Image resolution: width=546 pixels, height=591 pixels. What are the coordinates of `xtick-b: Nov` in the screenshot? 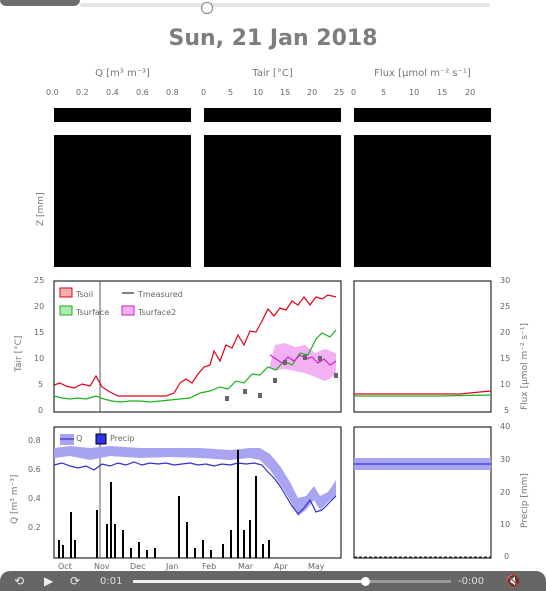 It's located at (102, 566).